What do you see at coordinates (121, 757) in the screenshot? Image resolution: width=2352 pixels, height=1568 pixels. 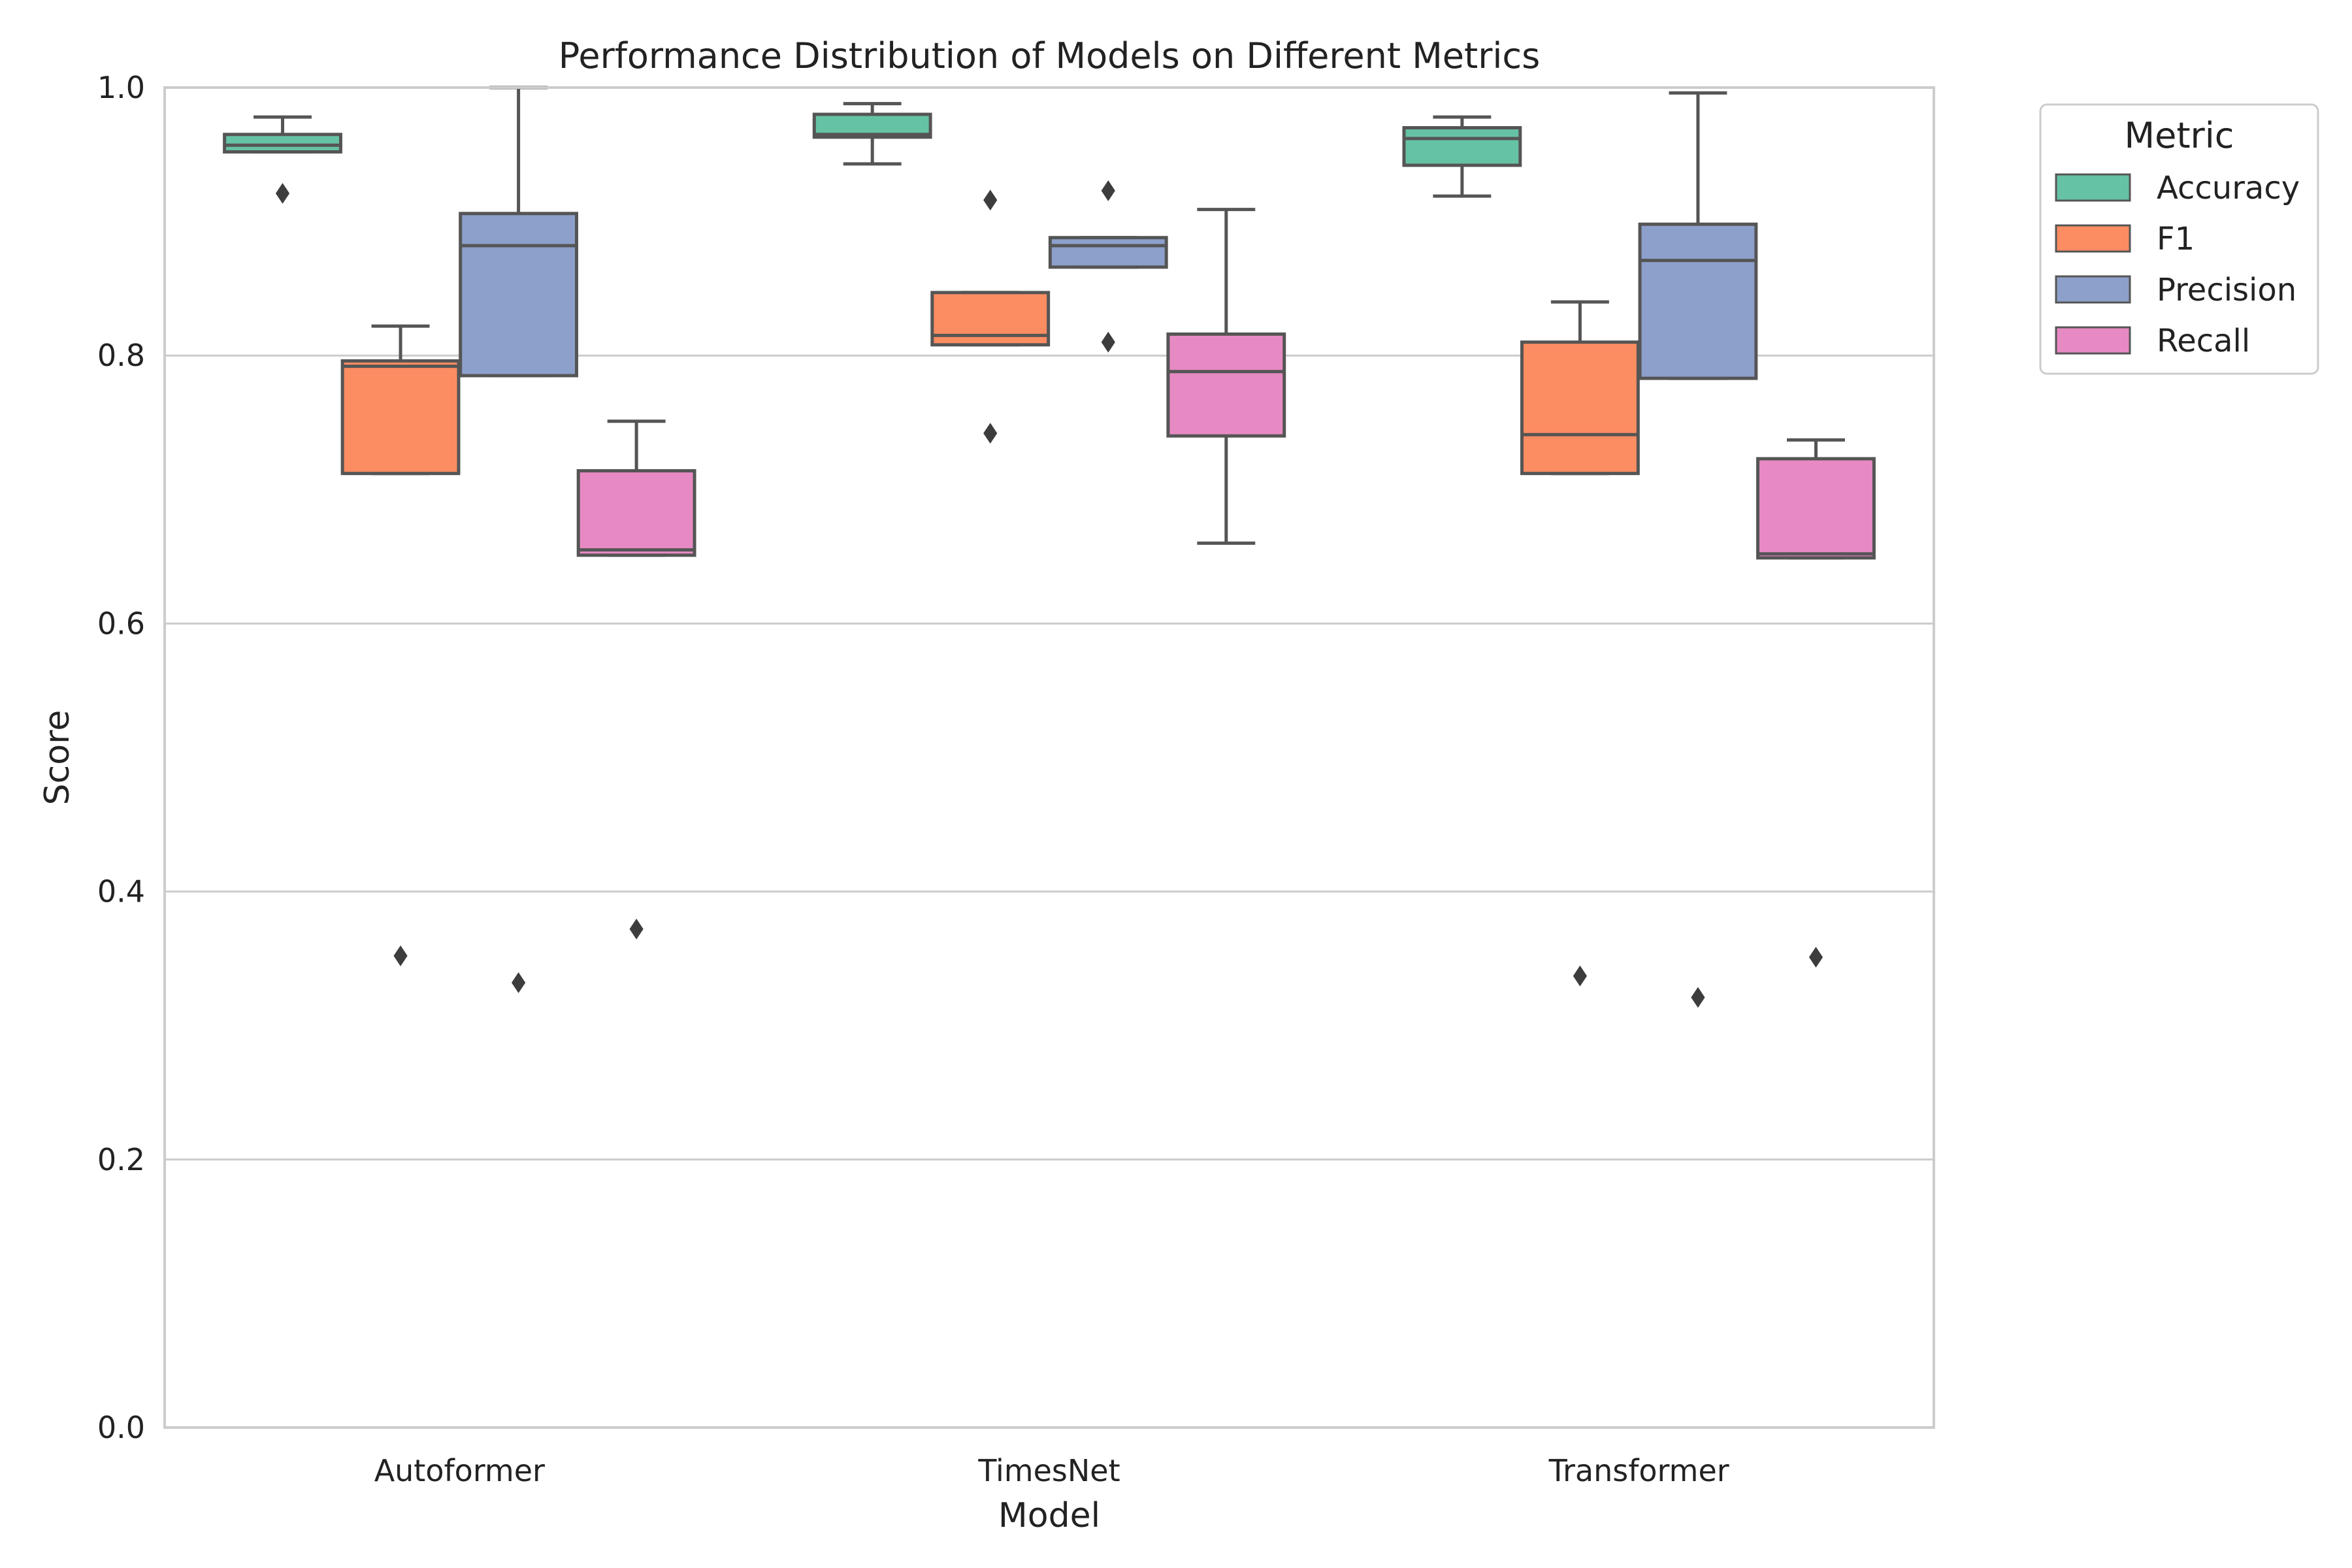 I see `y-axis-ticks: 0.0 0.2 0.4 0.6 0.8 1.0` at bounding box center [121, 757].